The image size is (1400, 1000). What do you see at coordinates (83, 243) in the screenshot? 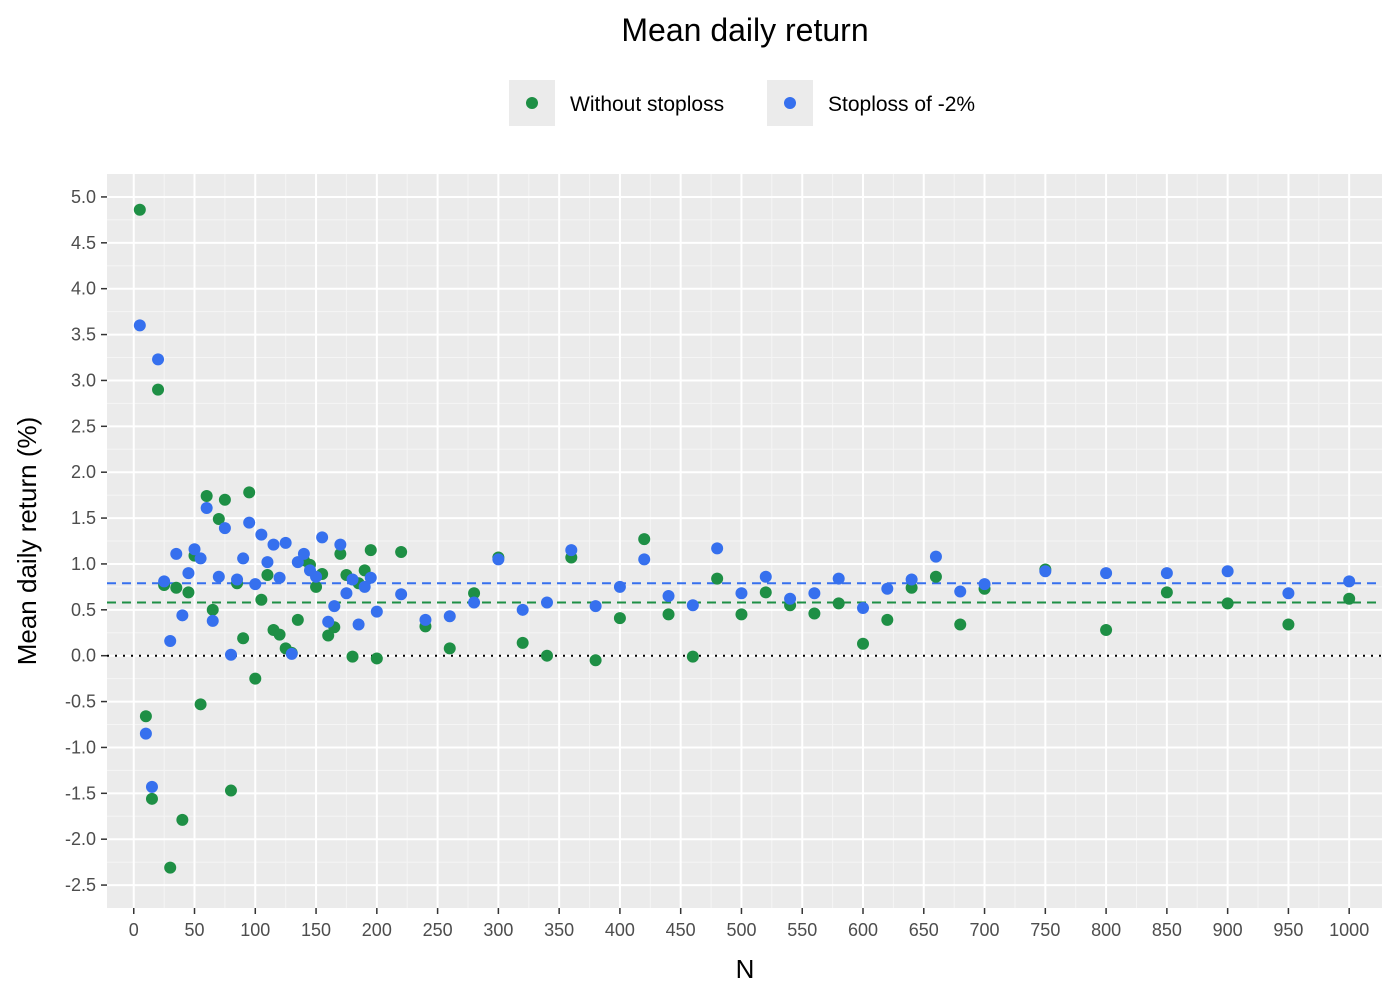
I see `y-tick-label: 4.5` at bounding box center [83, 243].